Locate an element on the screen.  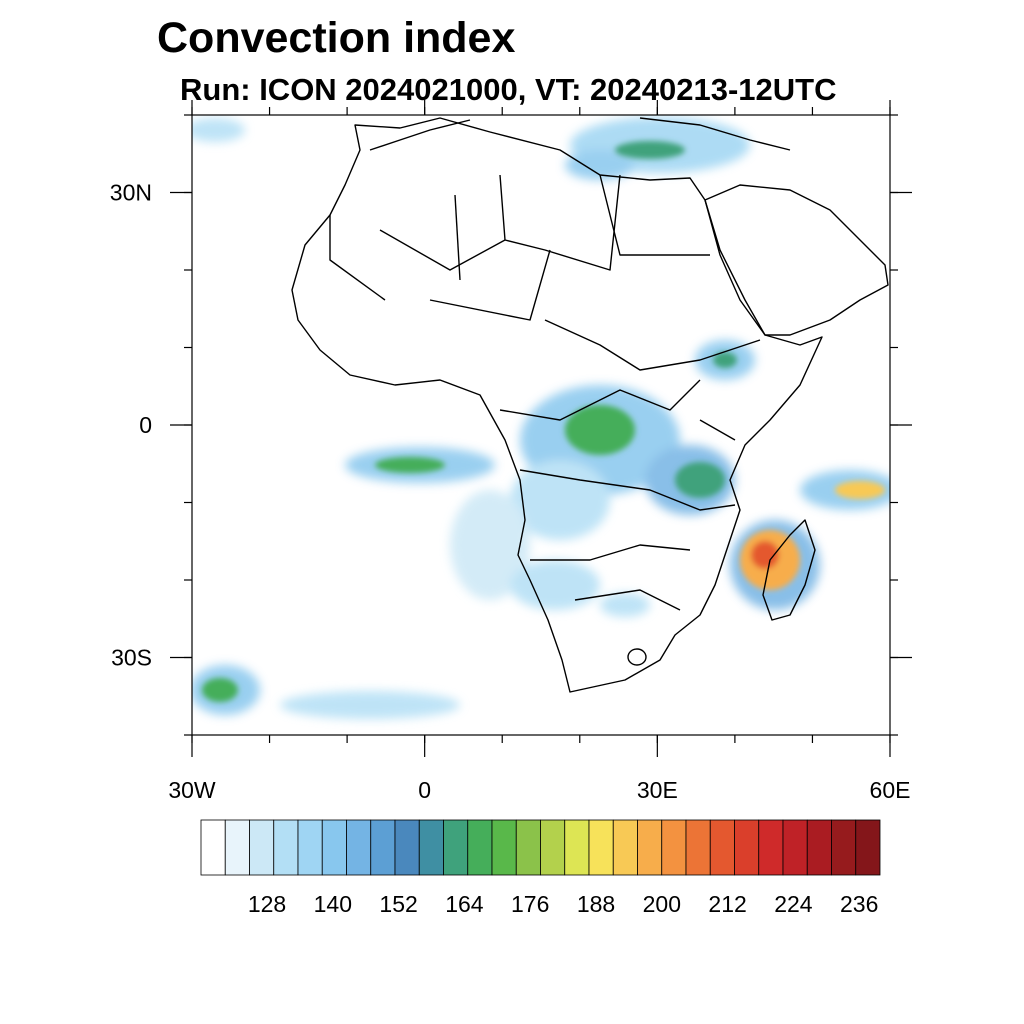
lat-tick-label: 30N is located at coordinates (131, 193).